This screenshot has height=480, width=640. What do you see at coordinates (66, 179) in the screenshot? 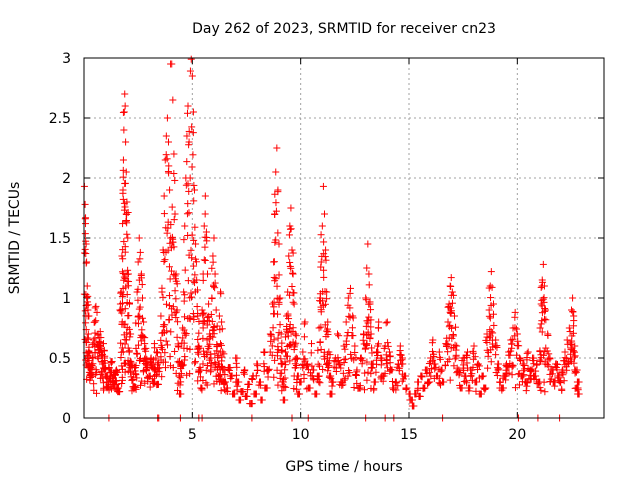
I see `y-tick-label: 2` at bounding box center [66, 179].